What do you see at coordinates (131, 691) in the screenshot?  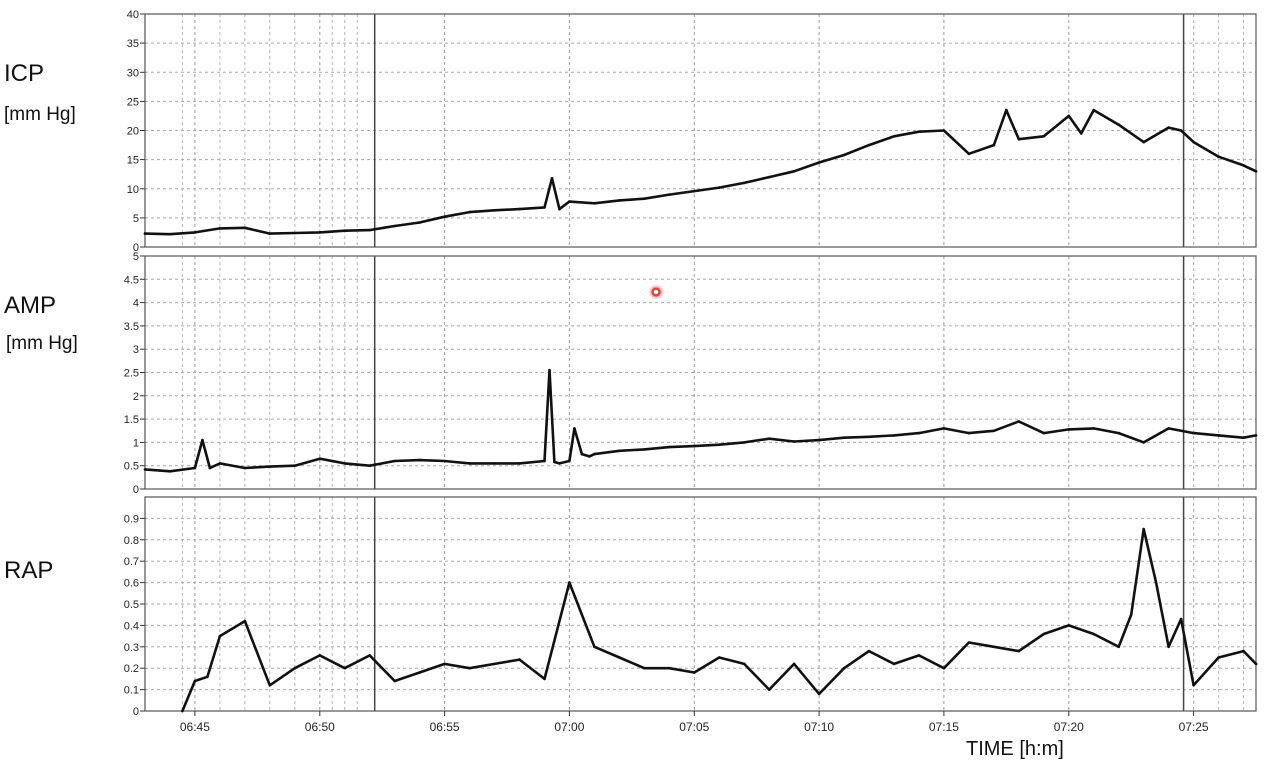 I see `y-tick-label: 0.1` at bounding box center [131, 691].